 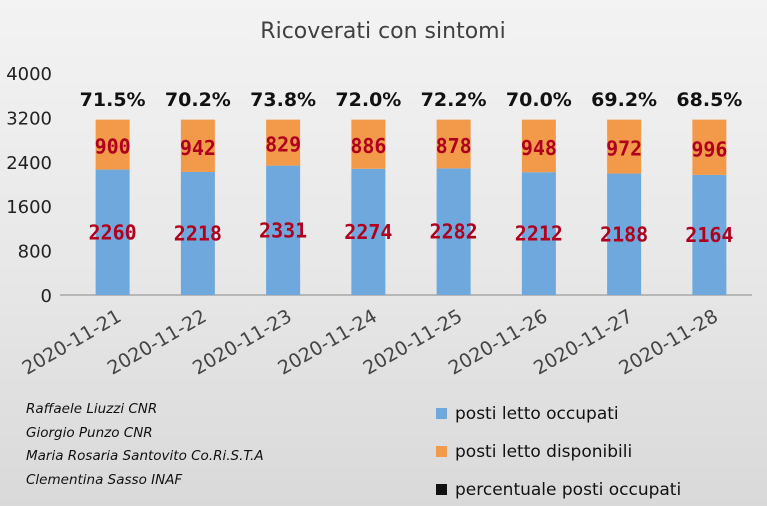 What do you see at coordinates (113, 100) in the screenshot?
I see `data-label-percent: 71.5%` at bounding box center [113, 100].